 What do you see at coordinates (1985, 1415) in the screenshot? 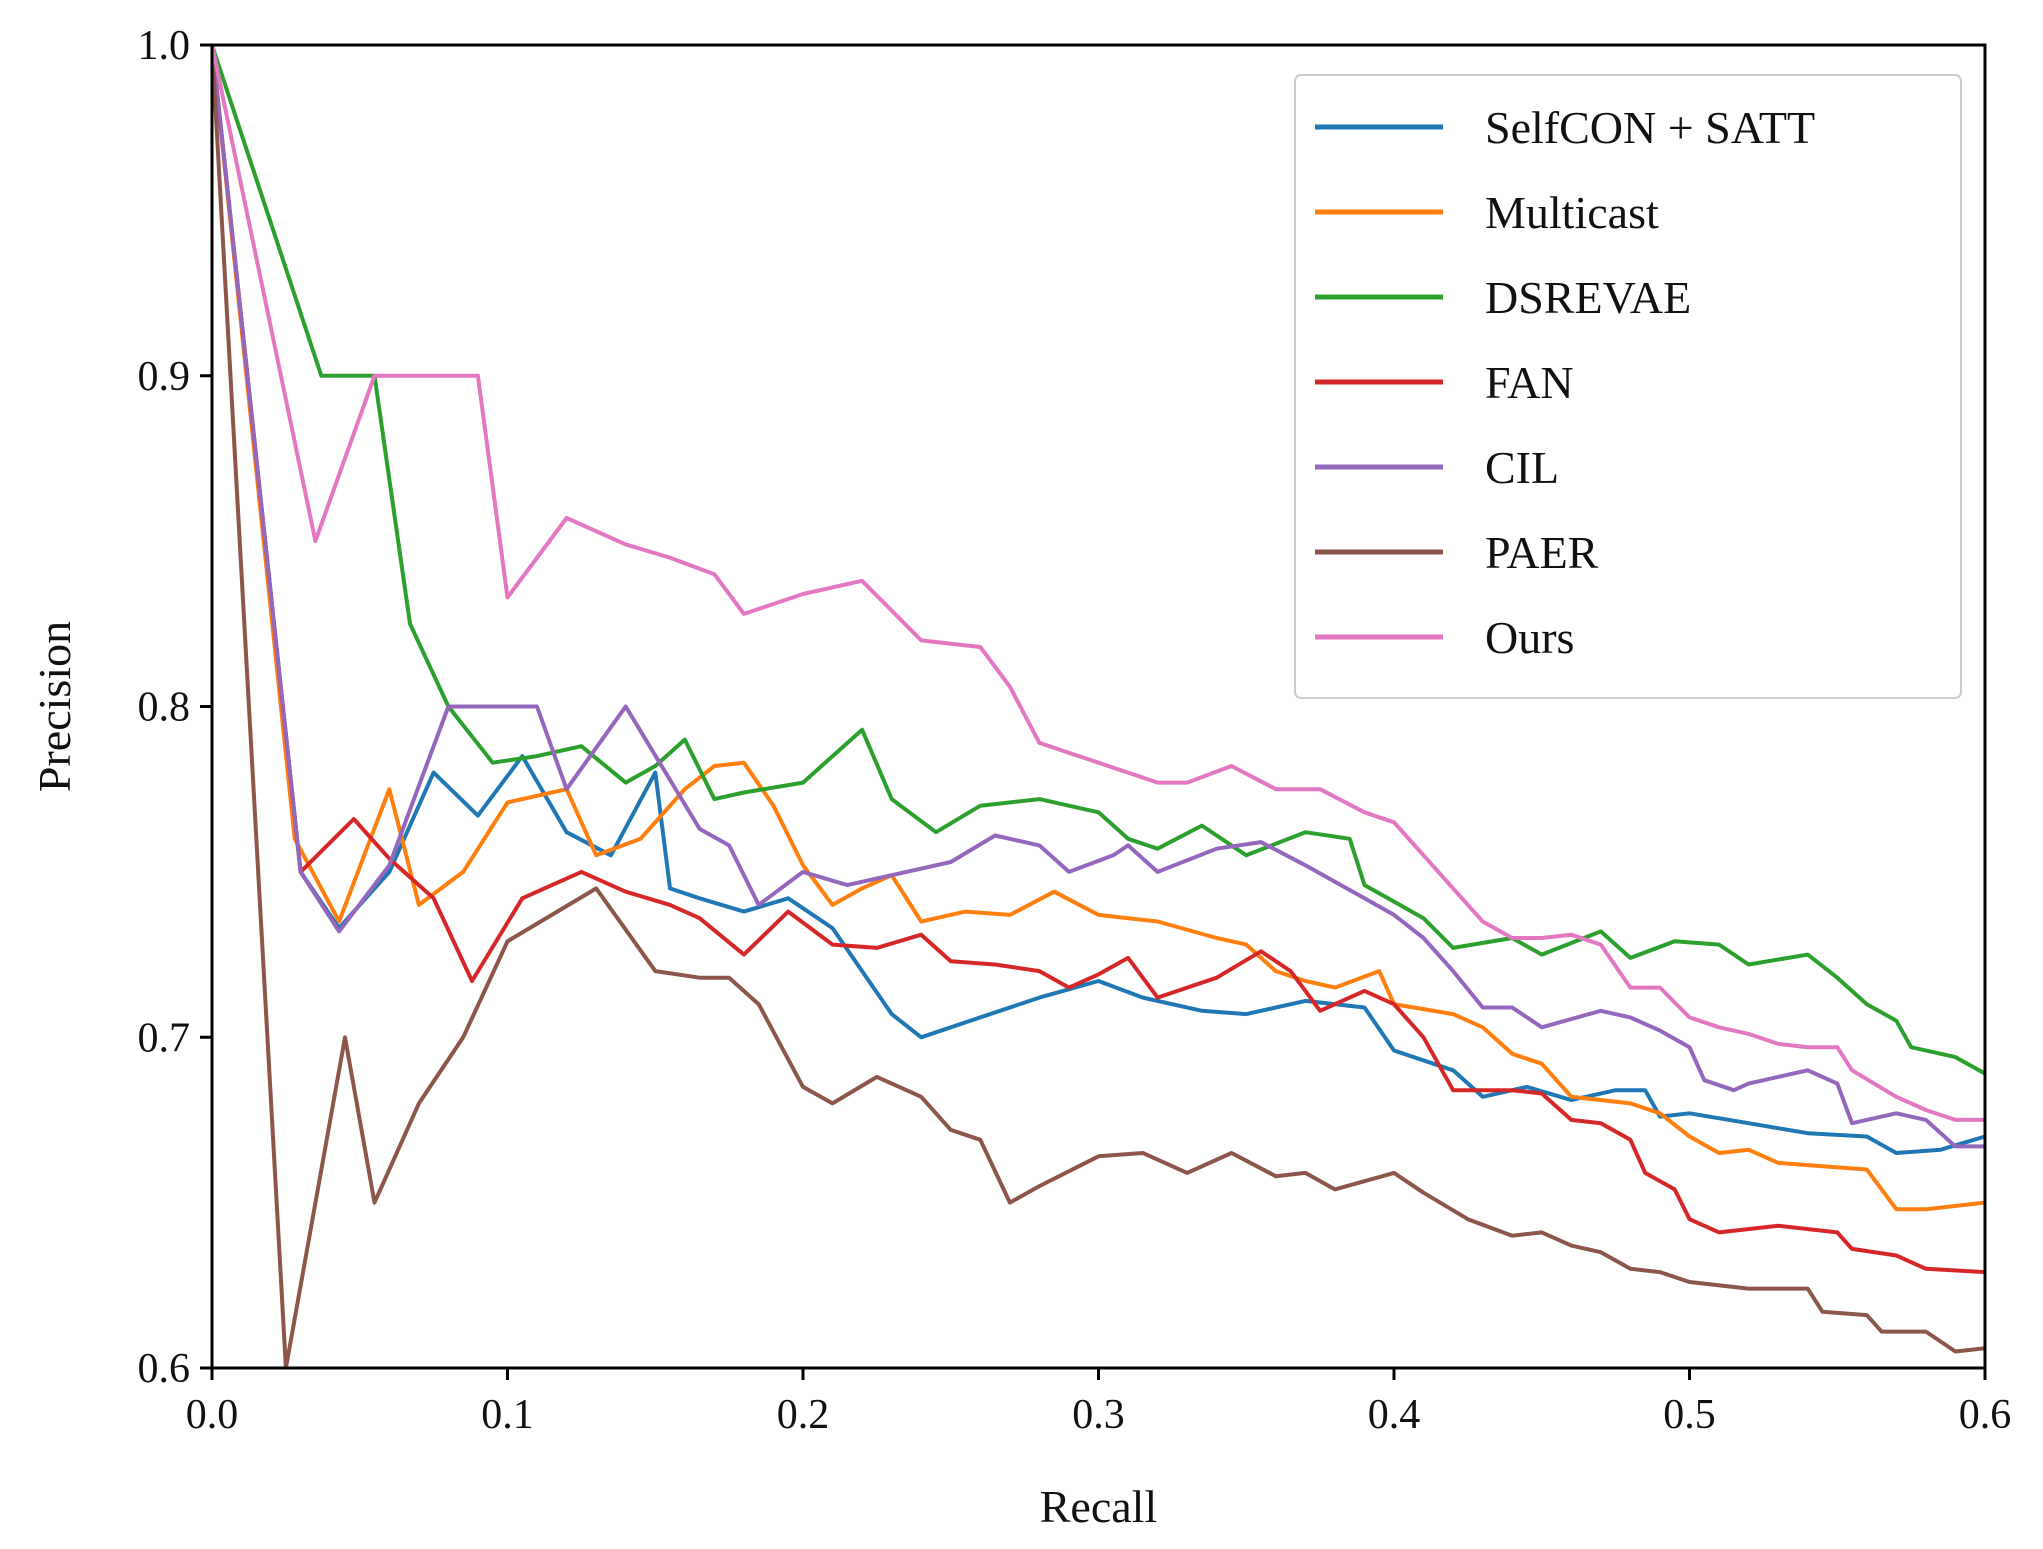
I see `x-tick-label: 0.6` at bounding box center [1985, 1415].